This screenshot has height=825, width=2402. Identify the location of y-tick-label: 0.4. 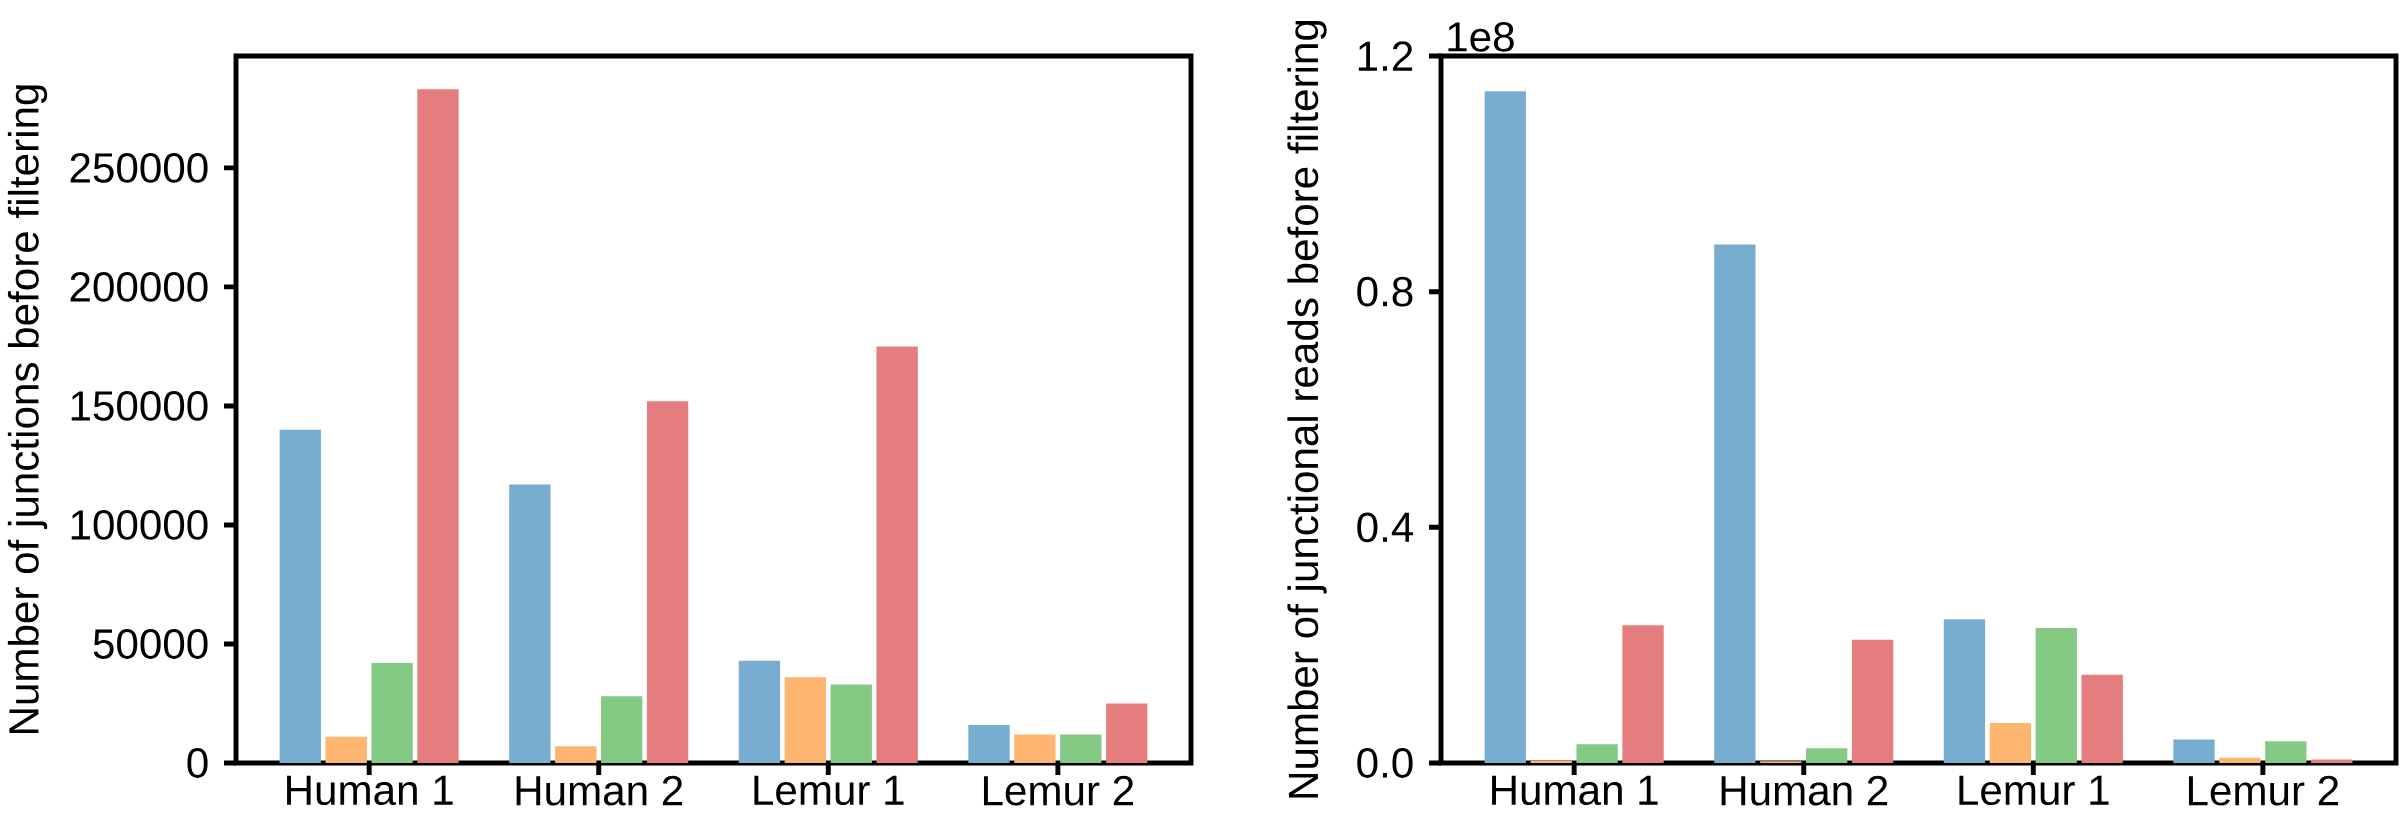
(1385, 527).